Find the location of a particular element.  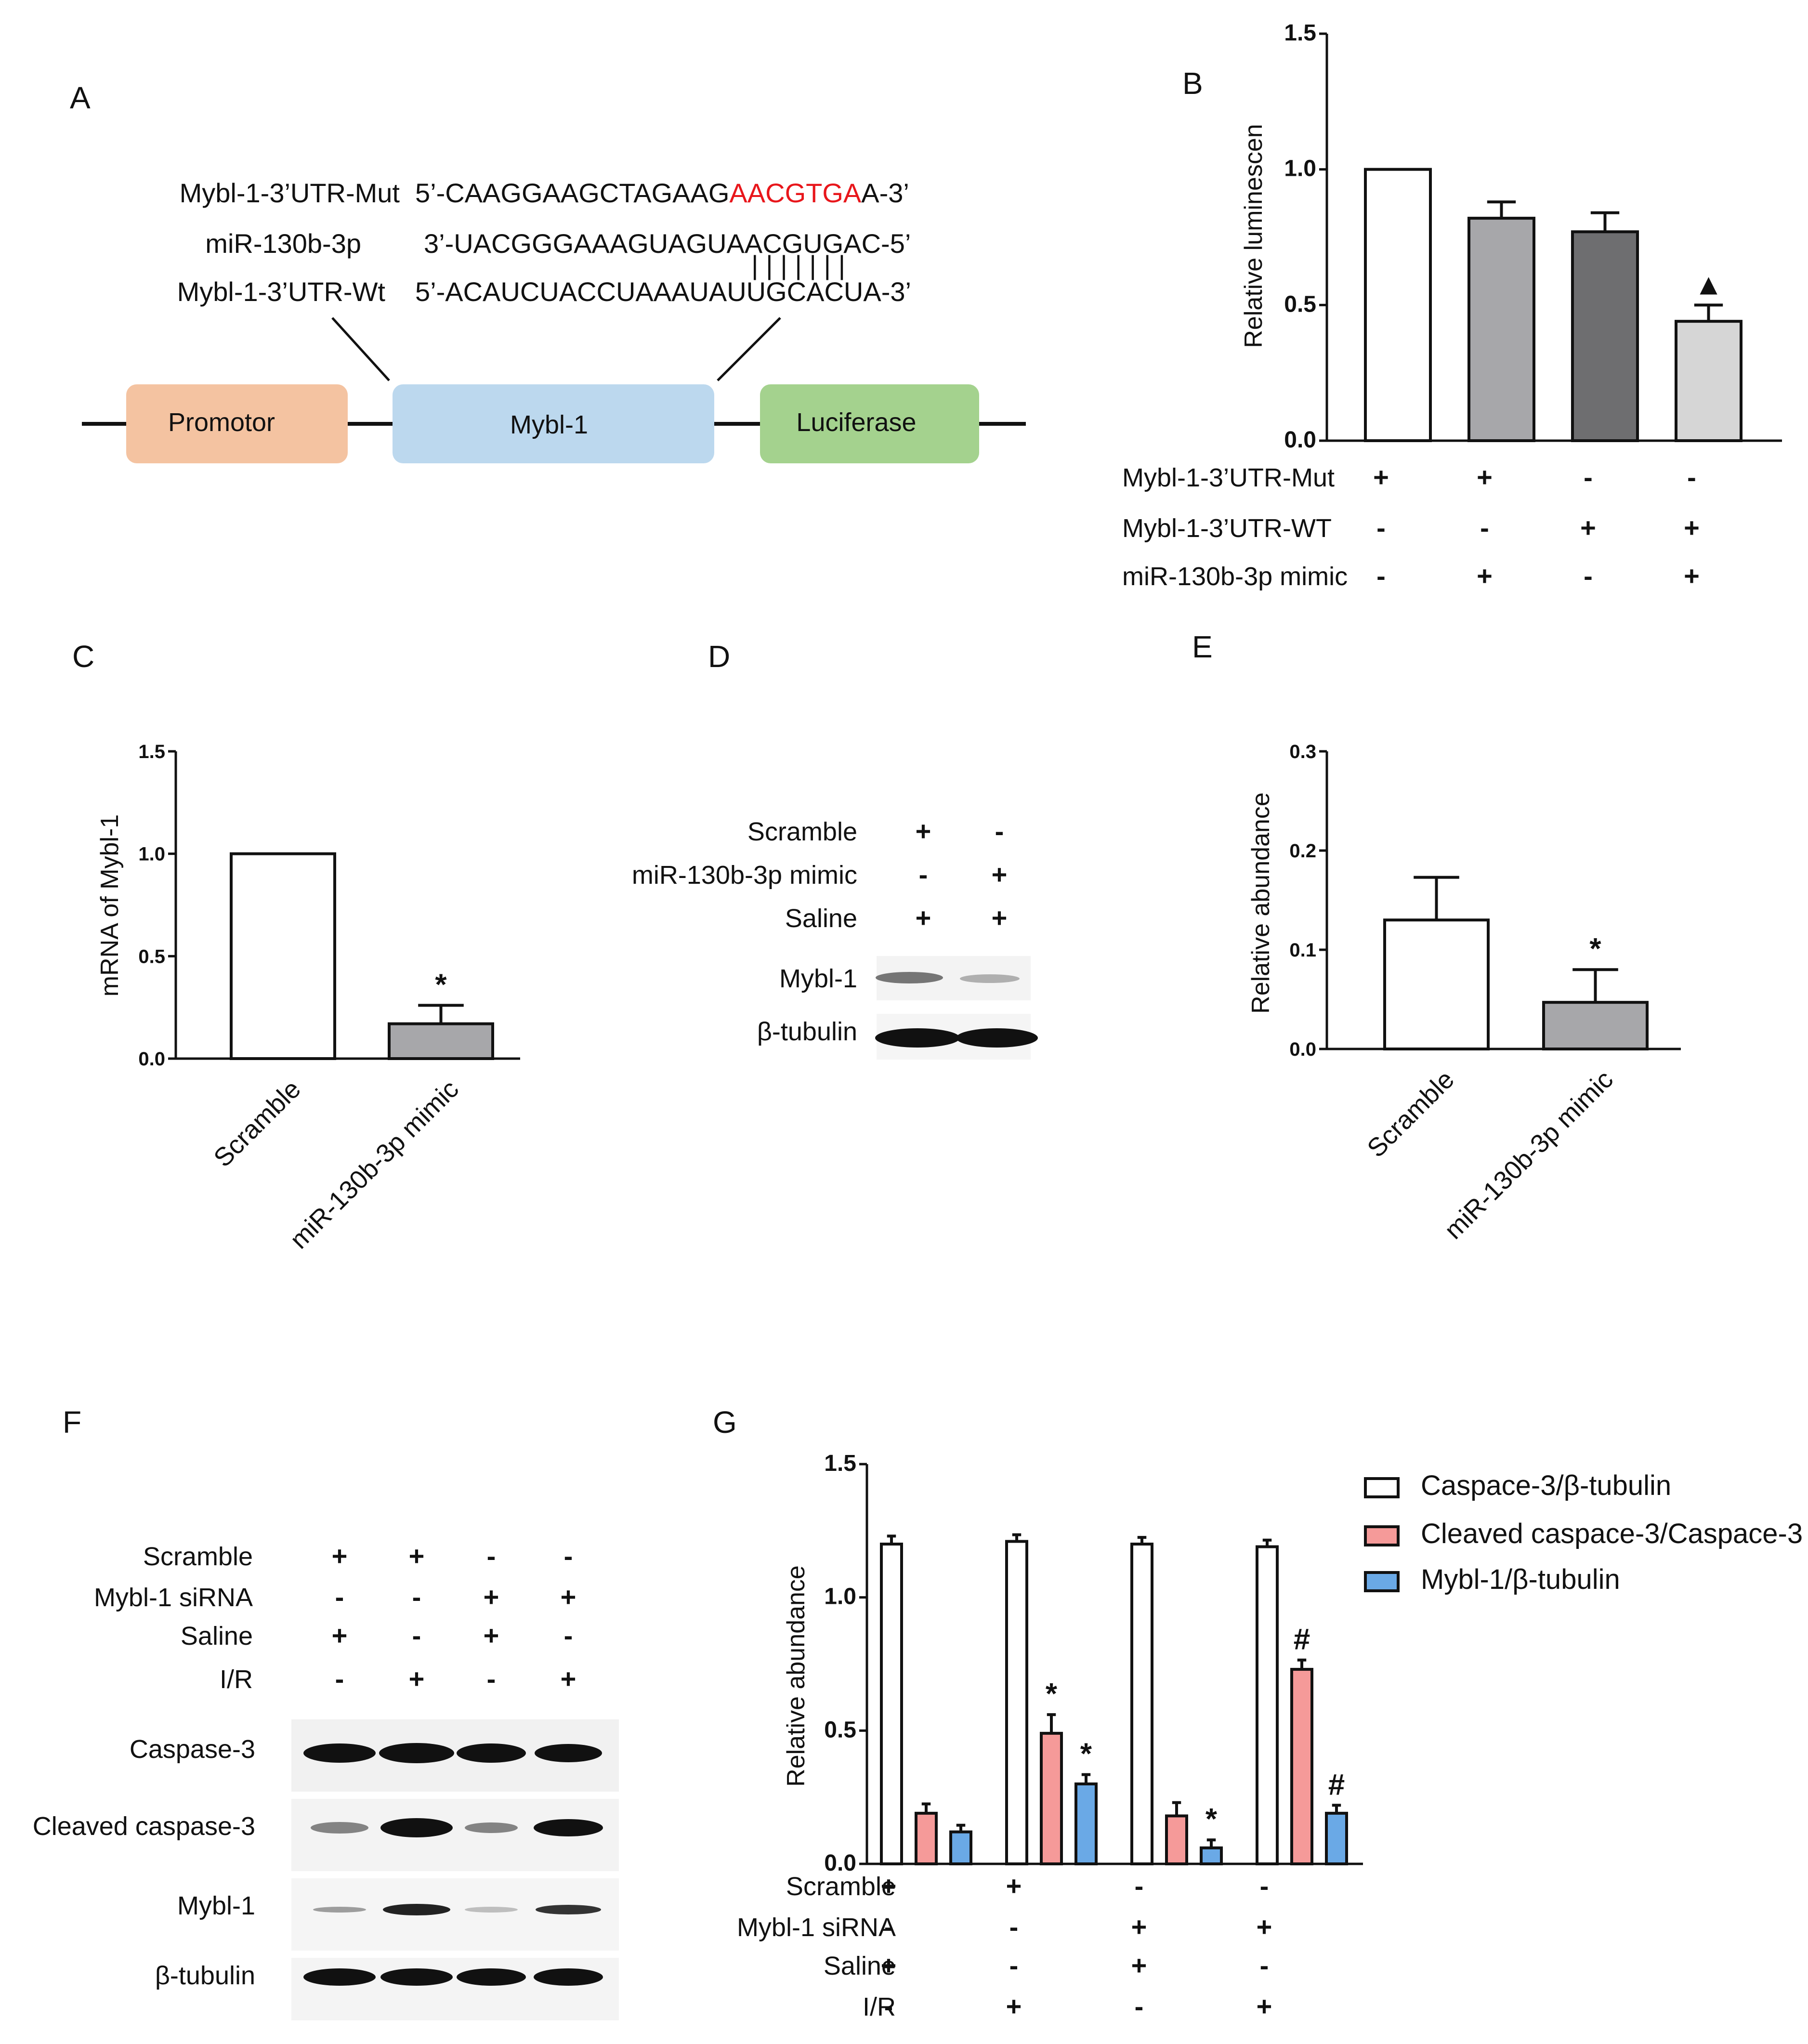

chart-b-condition-2: Mybl-1-3’UTR-WT is located at coordinates (1227, 529).